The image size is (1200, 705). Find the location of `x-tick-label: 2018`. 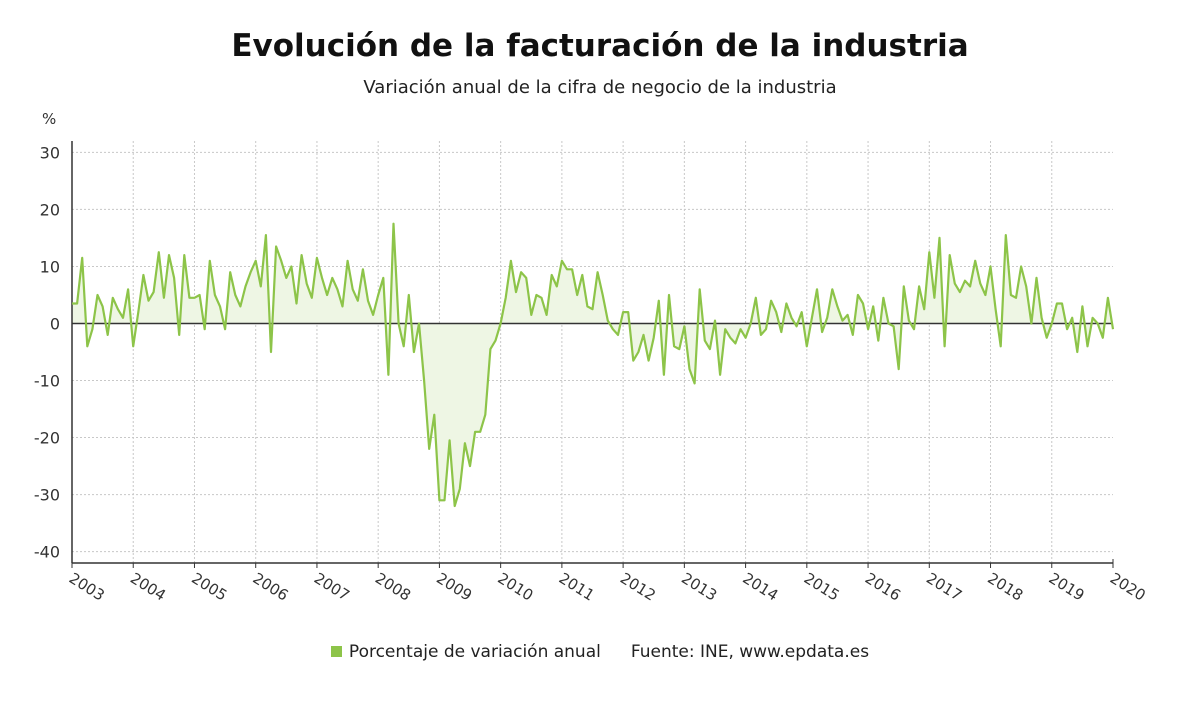

x-tick-label: 2018 is located at coordinates (1005, 587).